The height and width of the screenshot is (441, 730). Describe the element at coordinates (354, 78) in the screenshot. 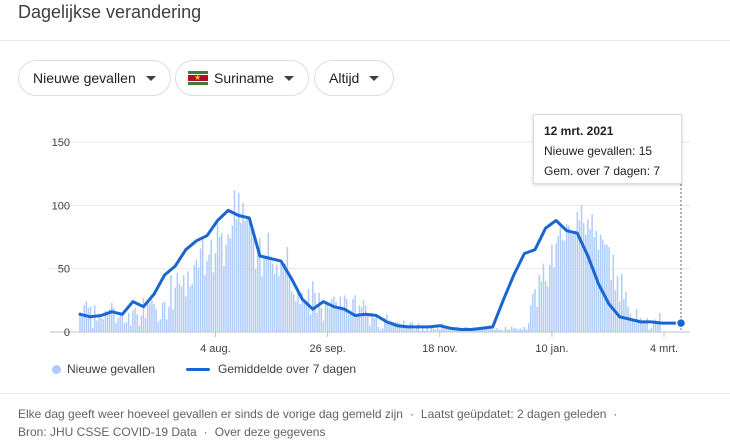

I see `period-dropdown: Altijd` at that location.